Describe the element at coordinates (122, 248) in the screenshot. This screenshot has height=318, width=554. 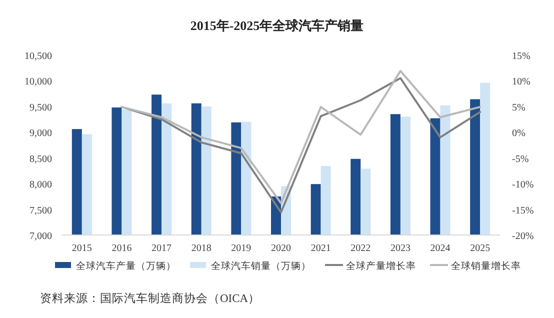
I see `x-tick-label: 2016` at that location.